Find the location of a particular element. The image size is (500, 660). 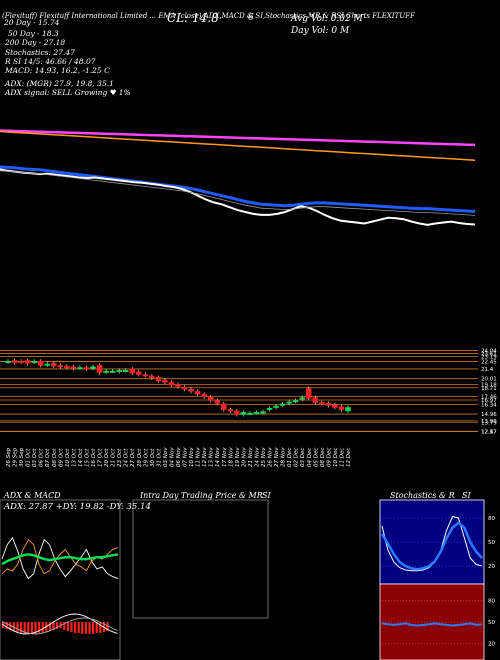

stoch-tick-1: 50 is located at coordinates (491, 543).